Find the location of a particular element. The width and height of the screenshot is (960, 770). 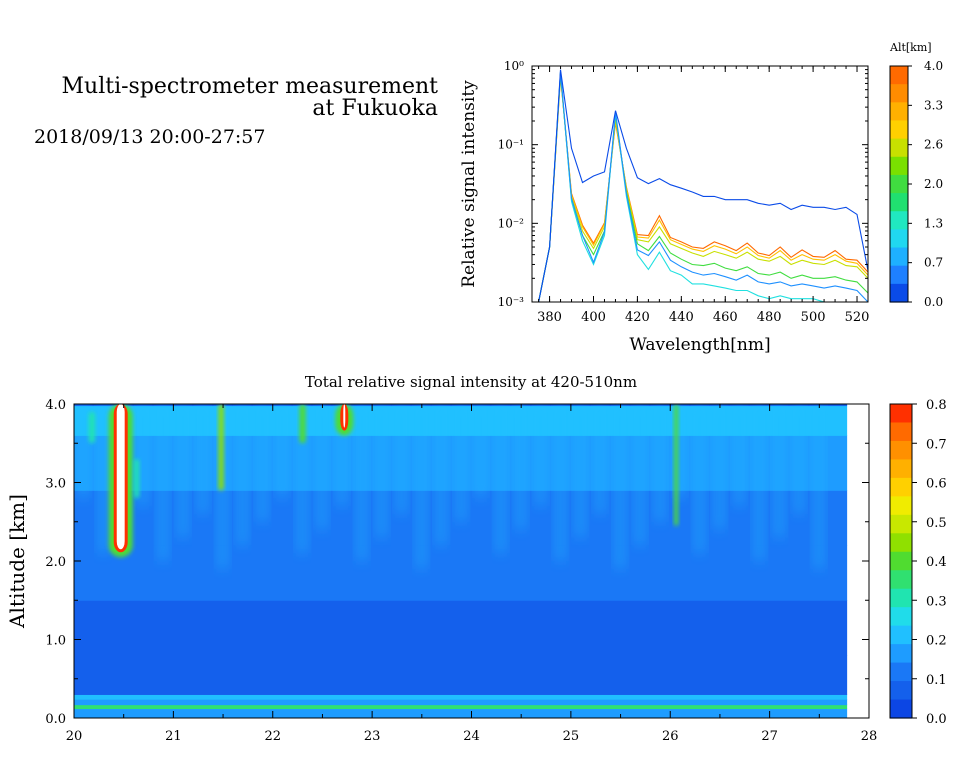

altitude-colorbar: Alt[km] 4.0 3.3 2.6 2.0 1.3 0.7 0.0 is located at coordinates (916, 175).